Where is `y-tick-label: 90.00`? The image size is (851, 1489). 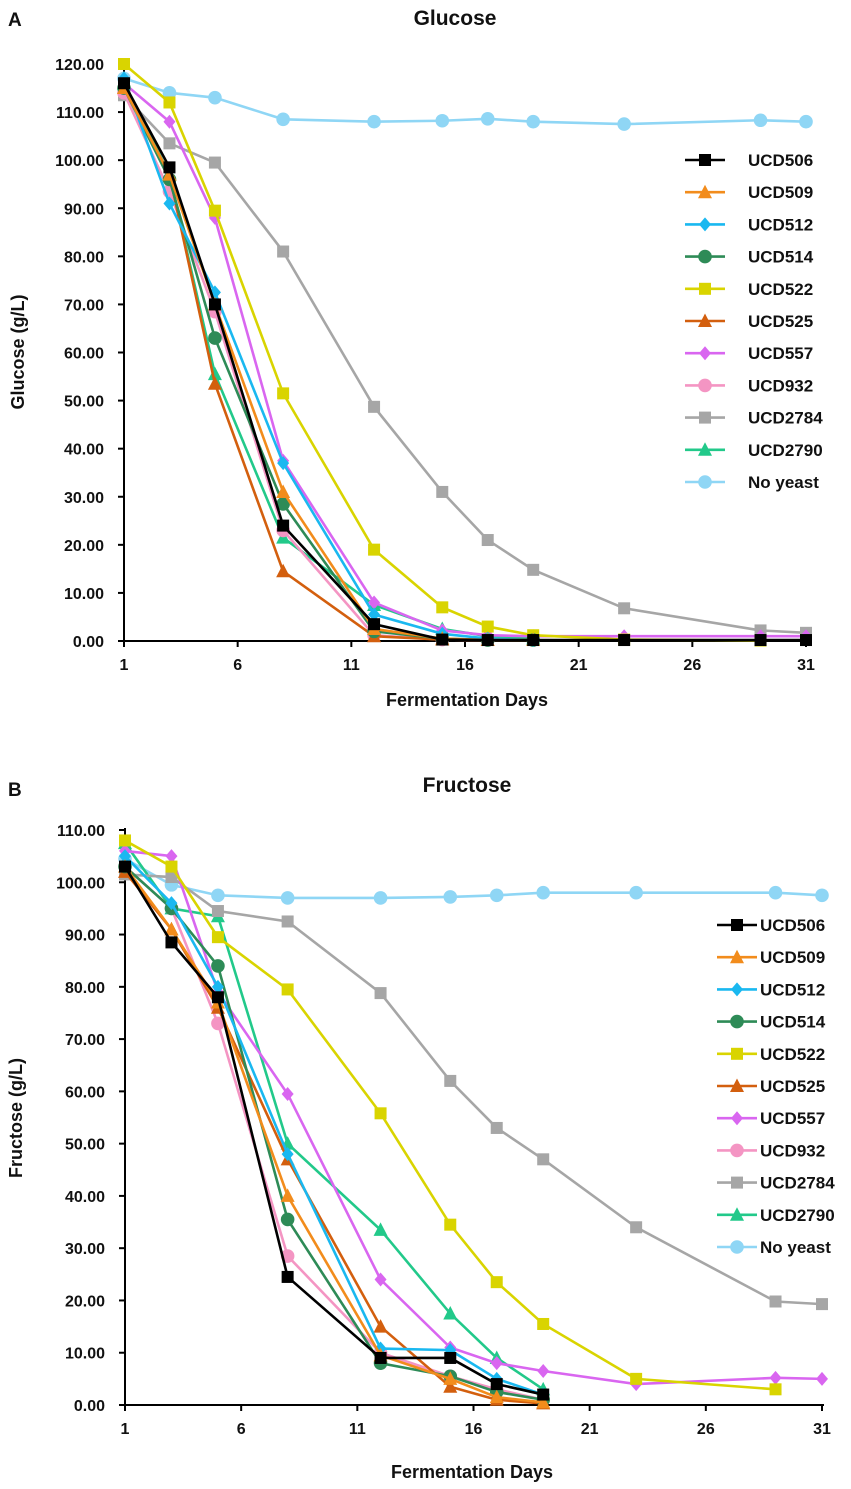 y-tick-label: 90.00 is located at coordinates (85, 936).